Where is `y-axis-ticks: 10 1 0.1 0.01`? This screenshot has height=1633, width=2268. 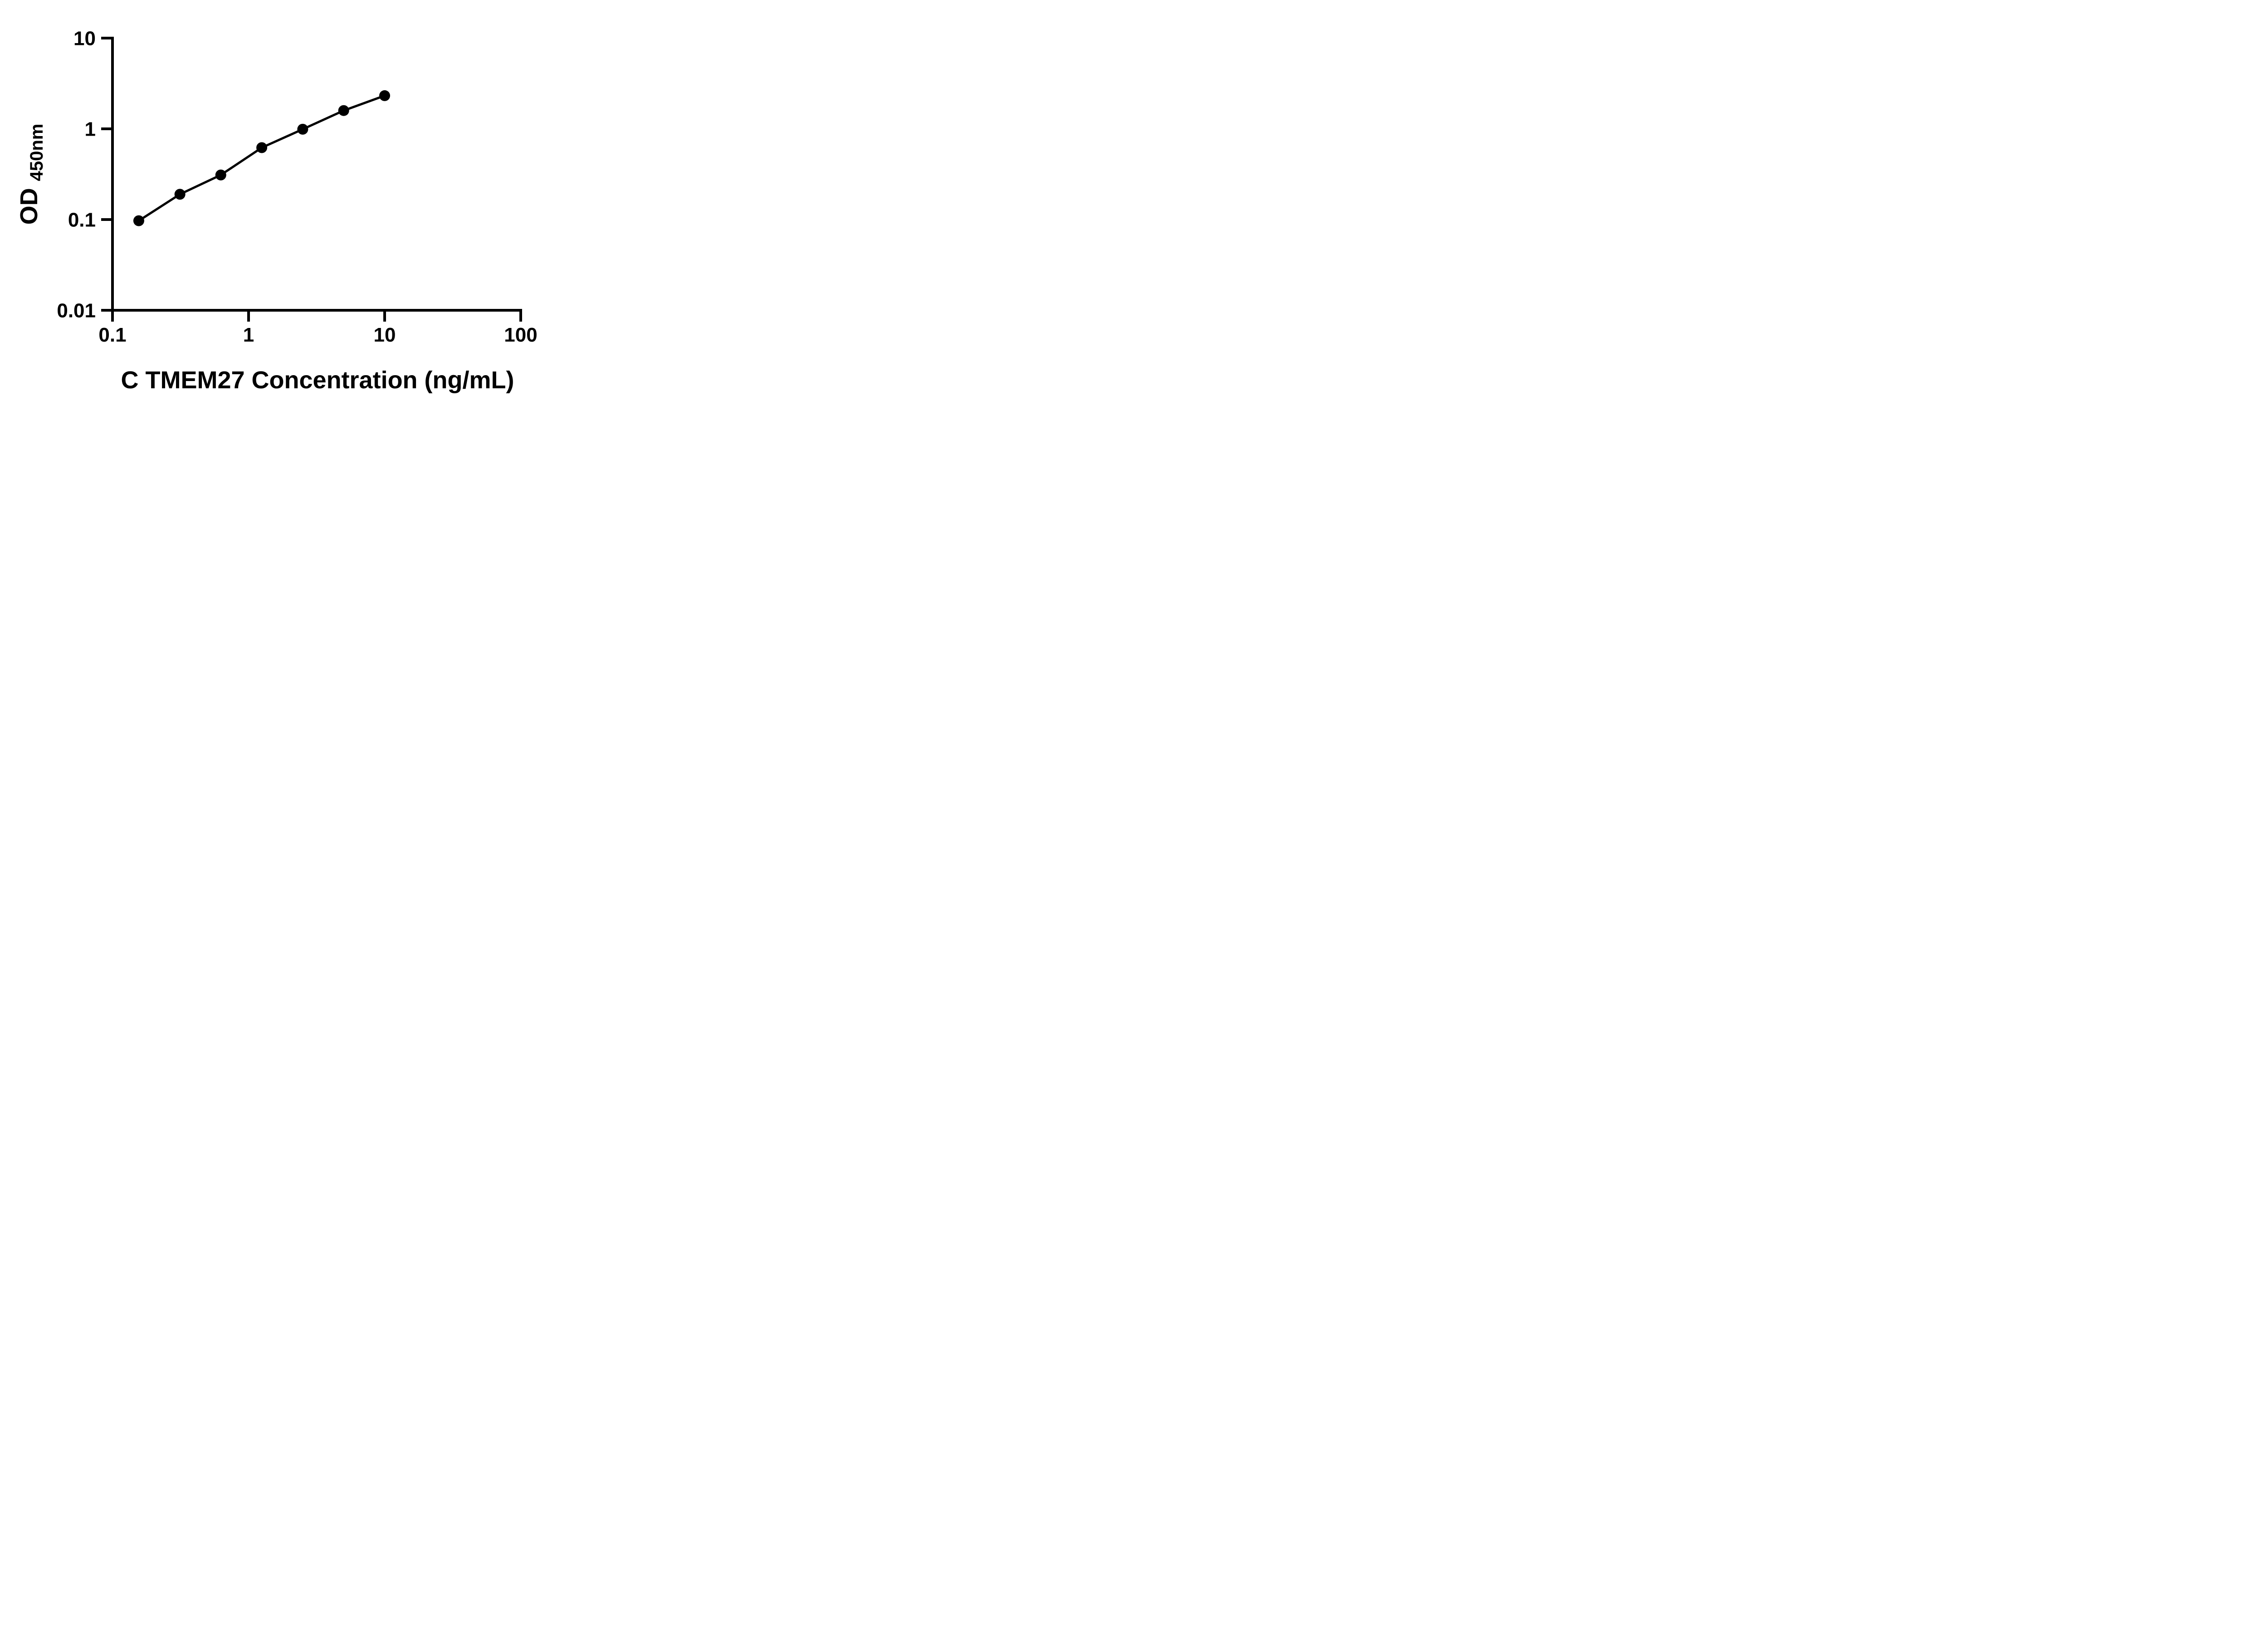 y-axis-ticks: 10 1 0.1 0.01 is located at coordinates (84, 174).